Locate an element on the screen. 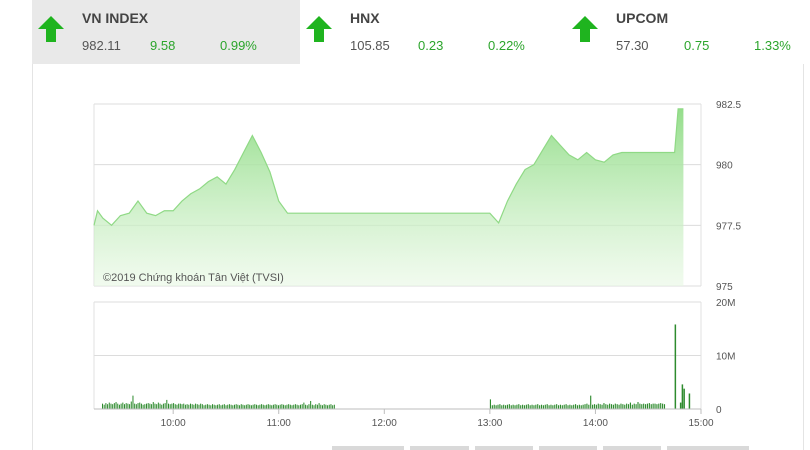 This screenshot has height=450, width=810. x-tick-label: 10:00 is located at coordinates (173, 423).